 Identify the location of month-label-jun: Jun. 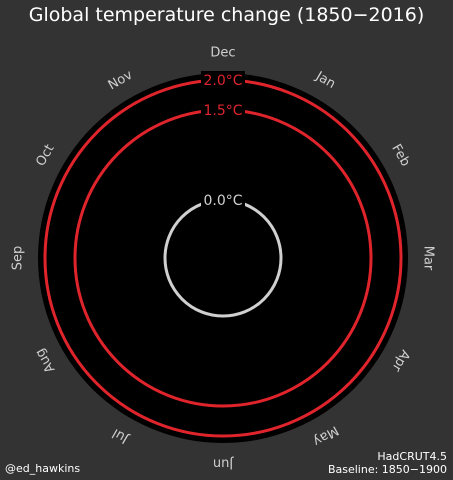
(223, 463).